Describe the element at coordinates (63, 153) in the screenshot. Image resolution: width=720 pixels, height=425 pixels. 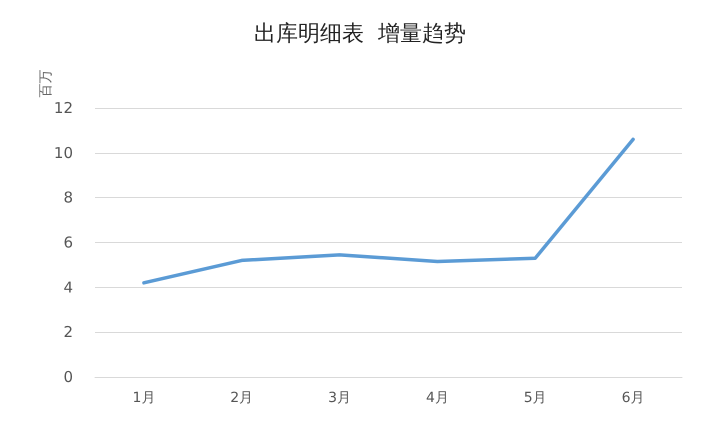
I see `y-tick-label: 10` at that location.